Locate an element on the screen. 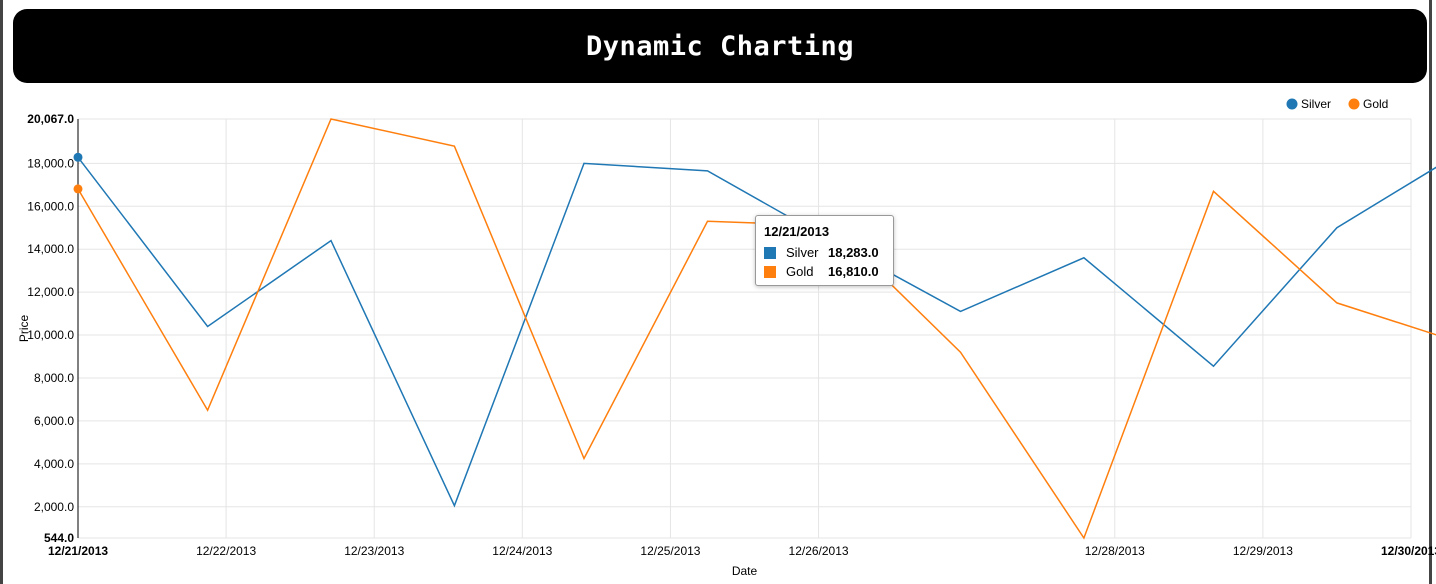  tooltip-series-name: Gold is located at coordinates (800, 271).